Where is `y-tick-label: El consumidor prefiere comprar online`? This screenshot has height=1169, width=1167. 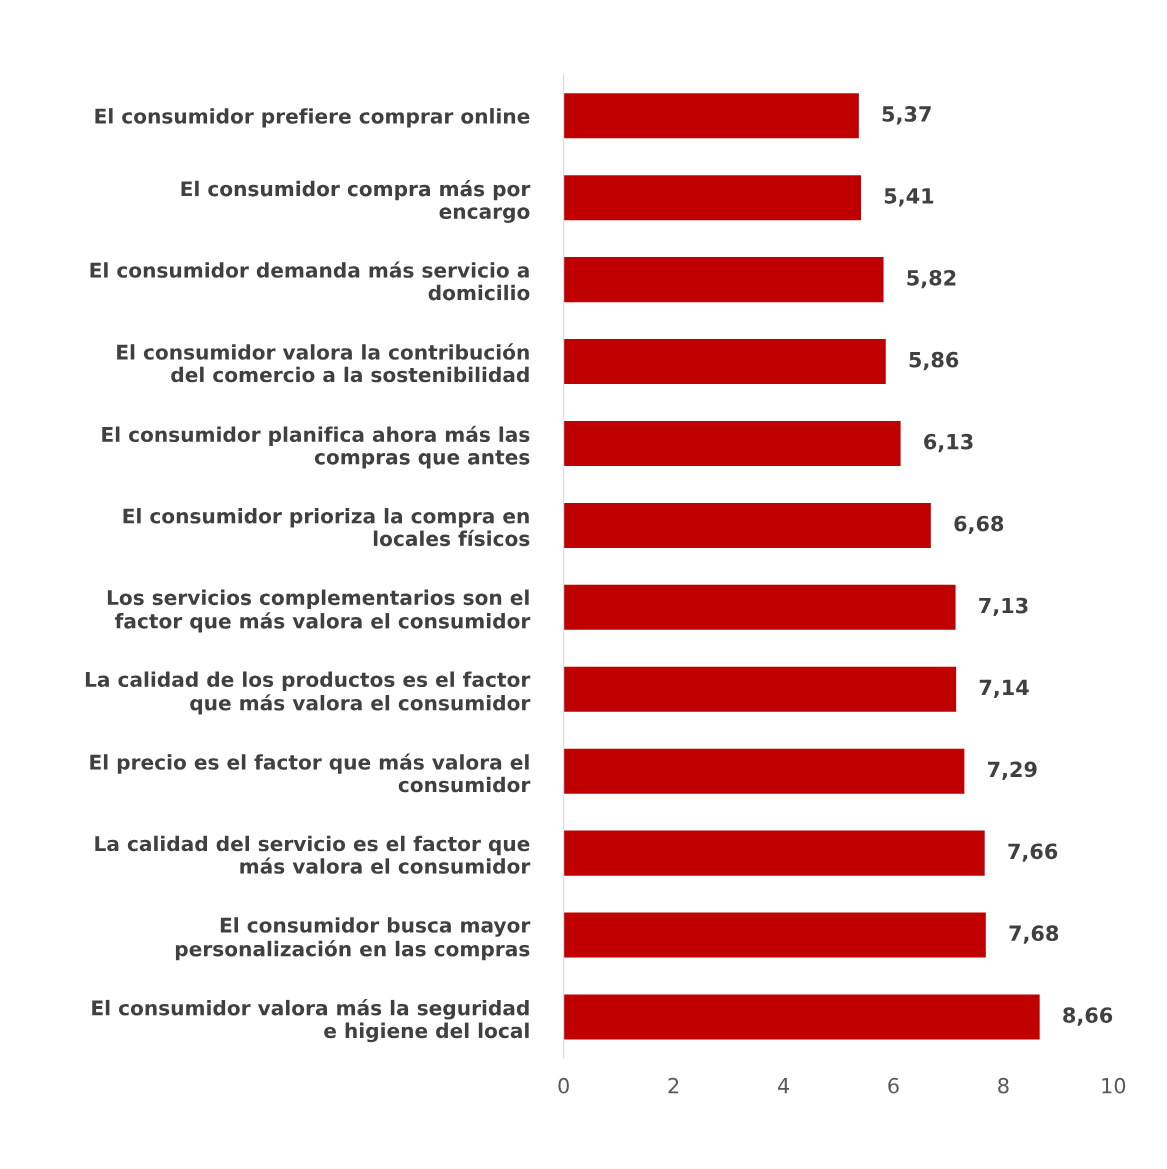 y-tick-label: El consumidor prefiere comprar online is located at coordinates (312, 118).